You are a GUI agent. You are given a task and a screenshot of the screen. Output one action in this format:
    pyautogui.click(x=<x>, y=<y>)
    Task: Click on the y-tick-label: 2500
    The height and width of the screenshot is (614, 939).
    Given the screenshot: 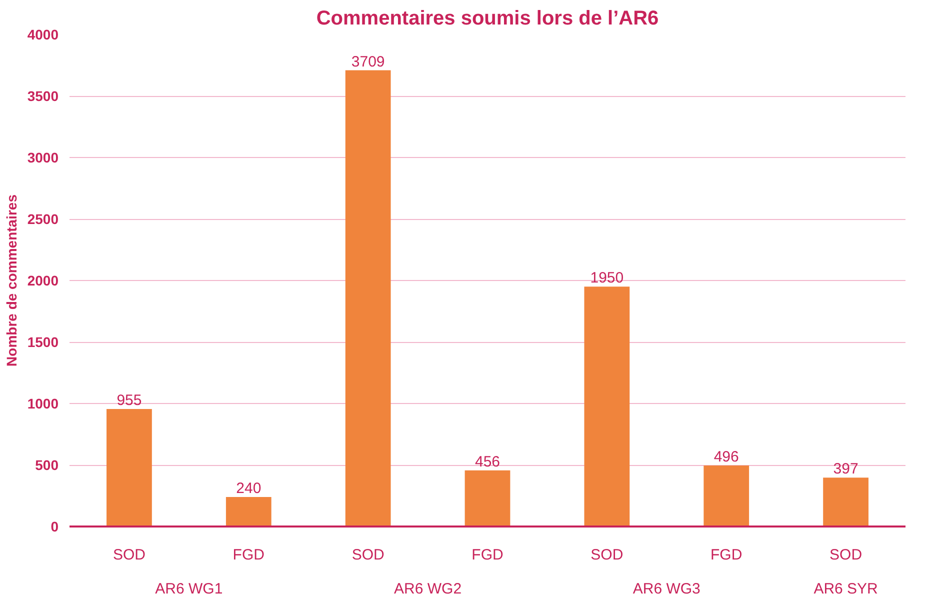 What is the action you would take?
    pyautogui.click(x=43, y=219)
    